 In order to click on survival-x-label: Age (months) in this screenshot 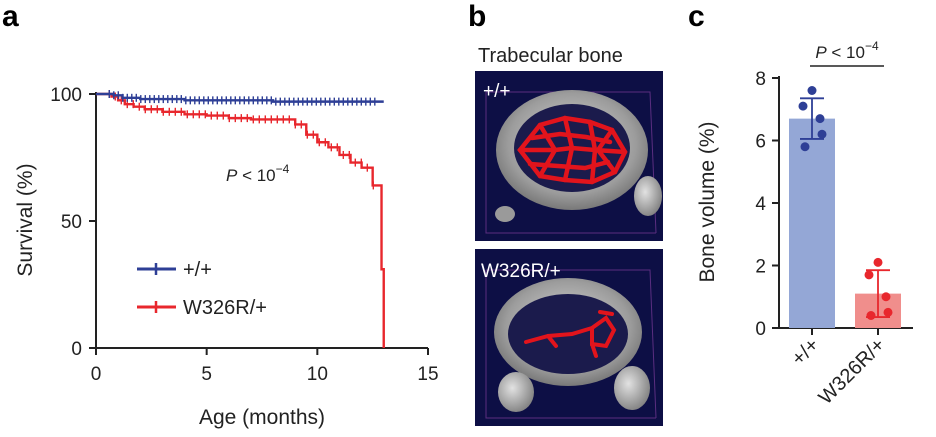, I will do `click(262, 417)`.